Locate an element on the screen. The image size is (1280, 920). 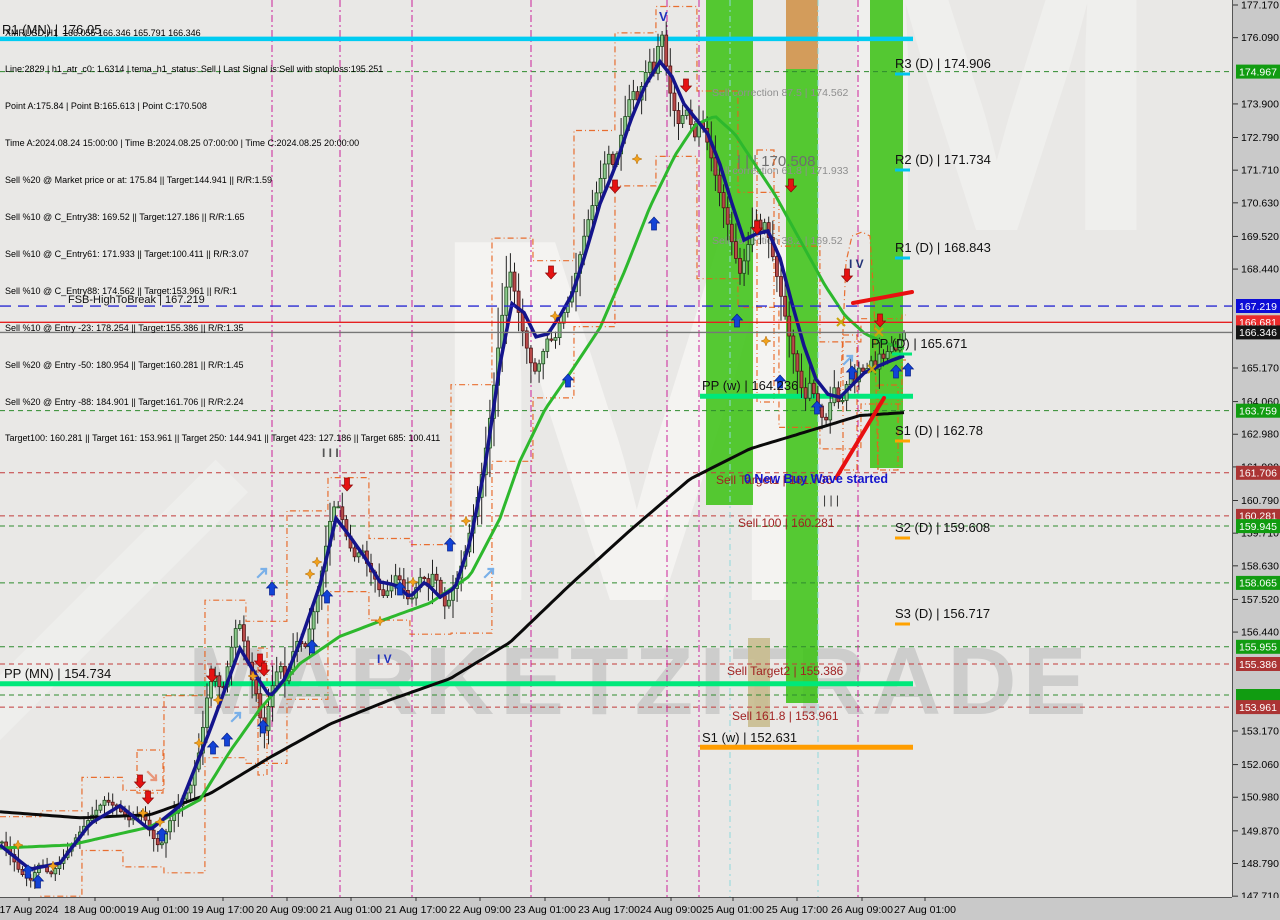
svg-text: 0 New Buy Wave started is located at coordinates (816, 479).